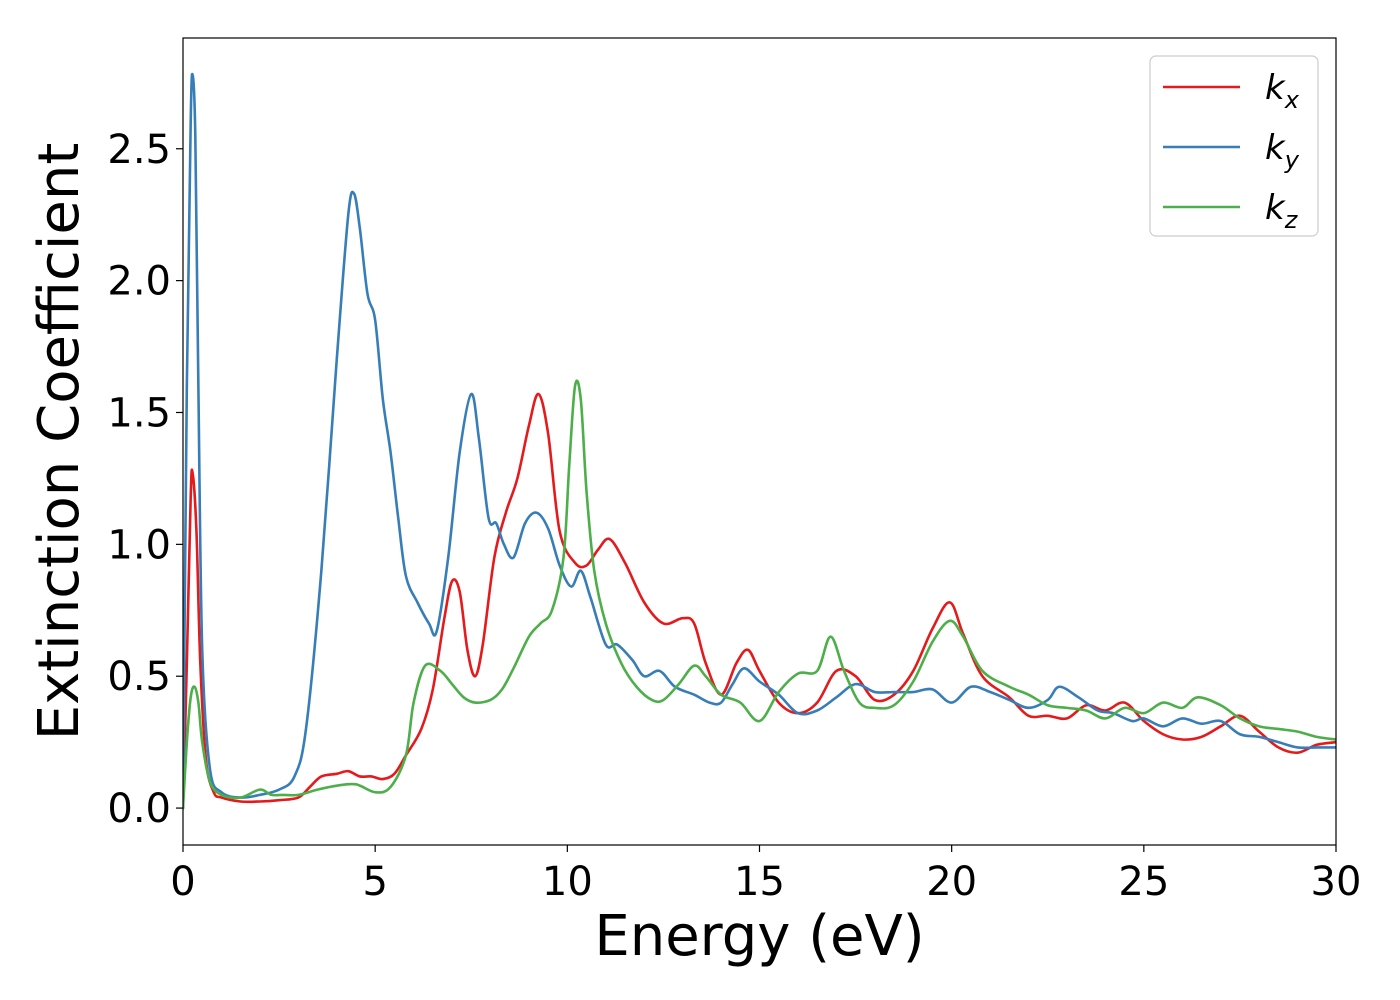 This screenshot has width=1400, height=1000. Describe the element at coordinates (951, 882) in the screenshot. I see `x-tick-label: 20` at that location.